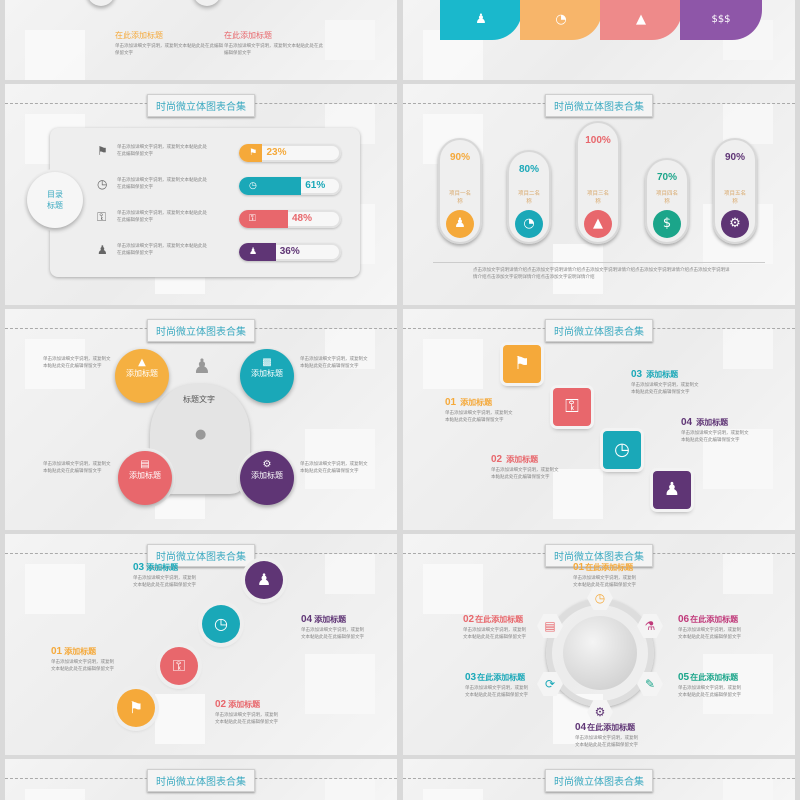 This screenshot has width=800, height=800. I want to click on cycle-item-1: ▲ 添加标题, so click(142, 376).